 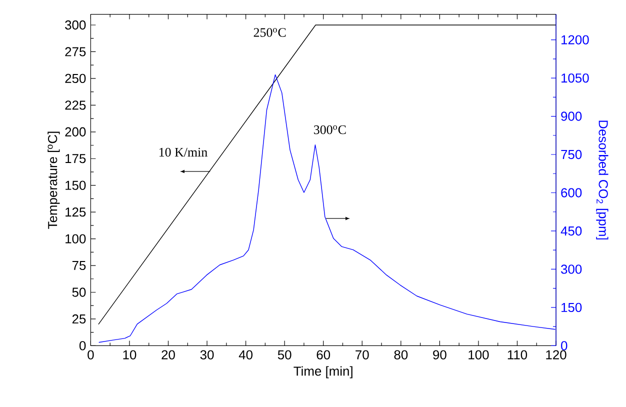 What do you see at coordinates (362, 355) in the screenshot?
I see `x-tick-label: 70` at bounding box center [362, 355].